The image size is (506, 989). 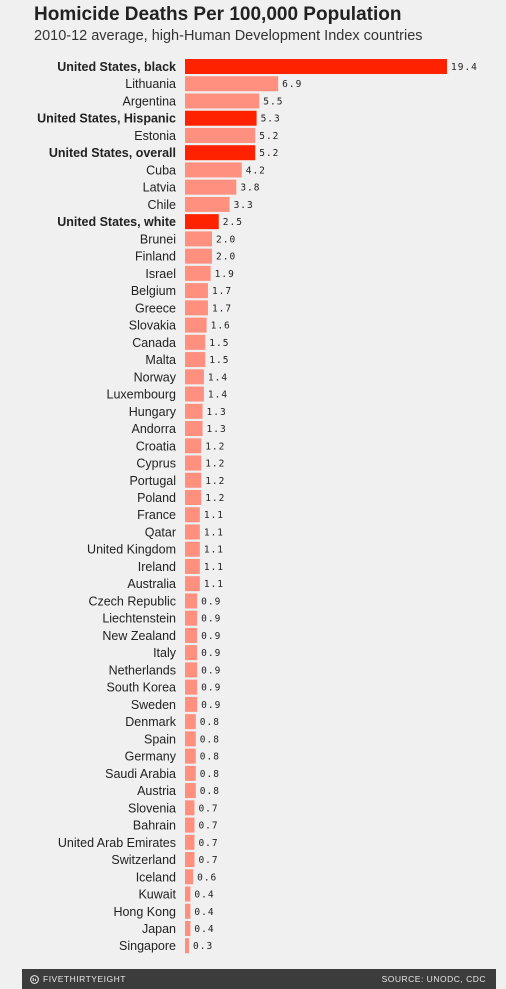 I want to click on category-label-slovakia: Slovakia, so click(x=152, y=326).